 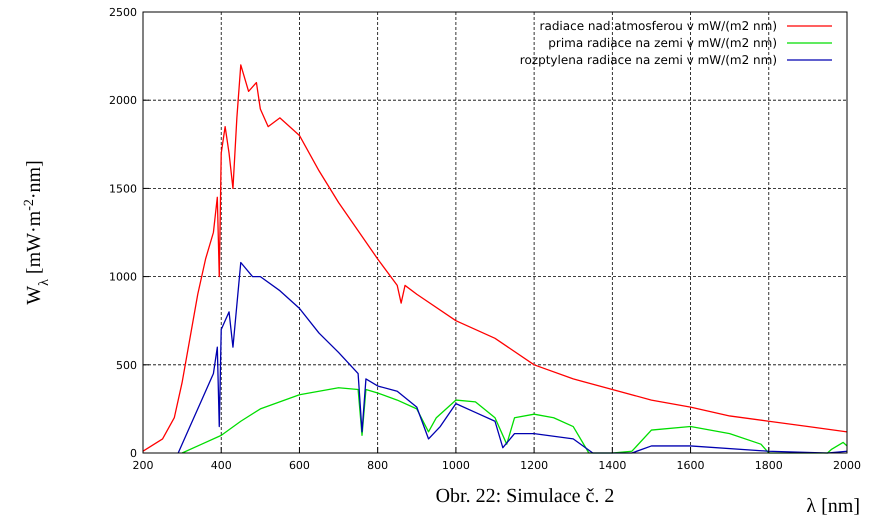 What do you see at coordinates (123, 189) in the screenshot?
I see `y-tick-label: 1500` at bounding box center [123, 189].